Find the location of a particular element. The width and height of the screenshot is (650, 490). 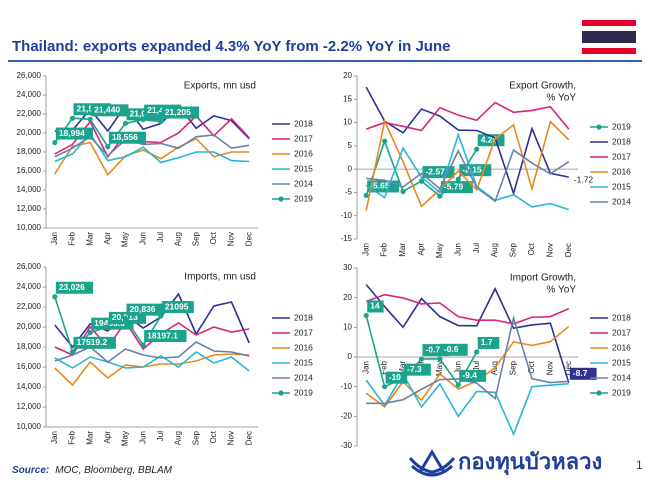

y-tick-label: 16,000 is located at coordinates (29, 366).